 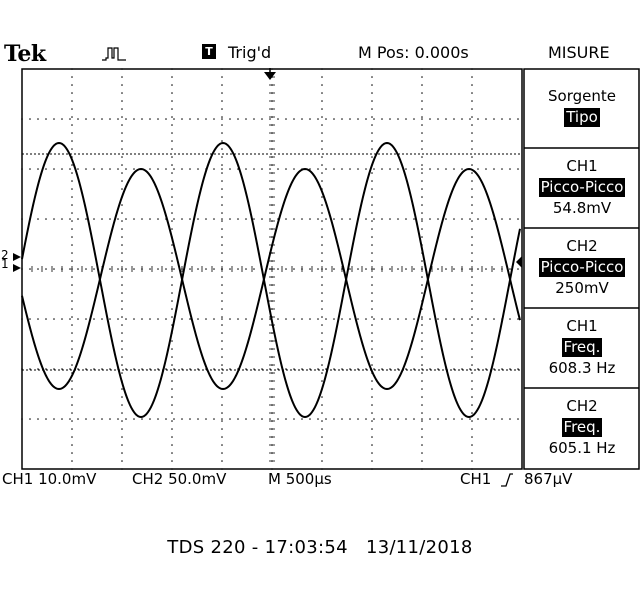 I want to click on menu-item-value: 605.1 Hz, so click(x=582, y=448).